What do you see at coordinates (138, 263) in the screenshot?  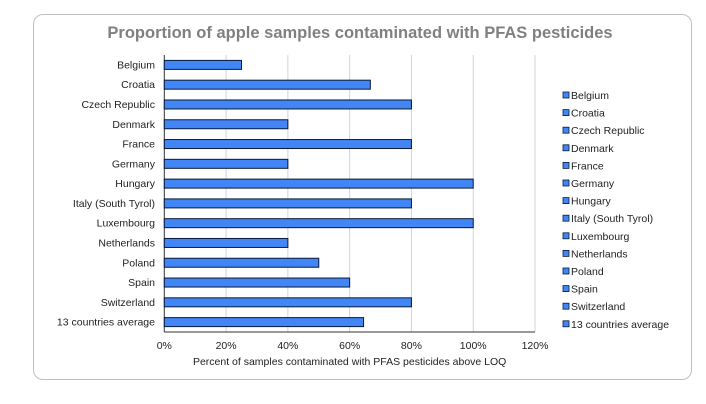 I see `y-tick-label: Poland` at bounding box center [138, 263].